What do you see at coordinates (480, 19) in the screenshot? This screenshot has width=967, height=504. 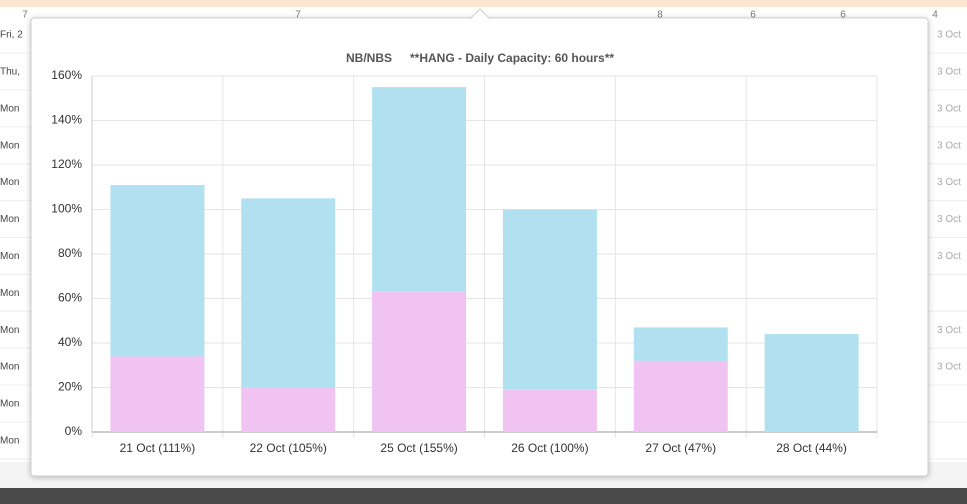 I see `popup-pointer-cover` at bounding box center [480, 19].